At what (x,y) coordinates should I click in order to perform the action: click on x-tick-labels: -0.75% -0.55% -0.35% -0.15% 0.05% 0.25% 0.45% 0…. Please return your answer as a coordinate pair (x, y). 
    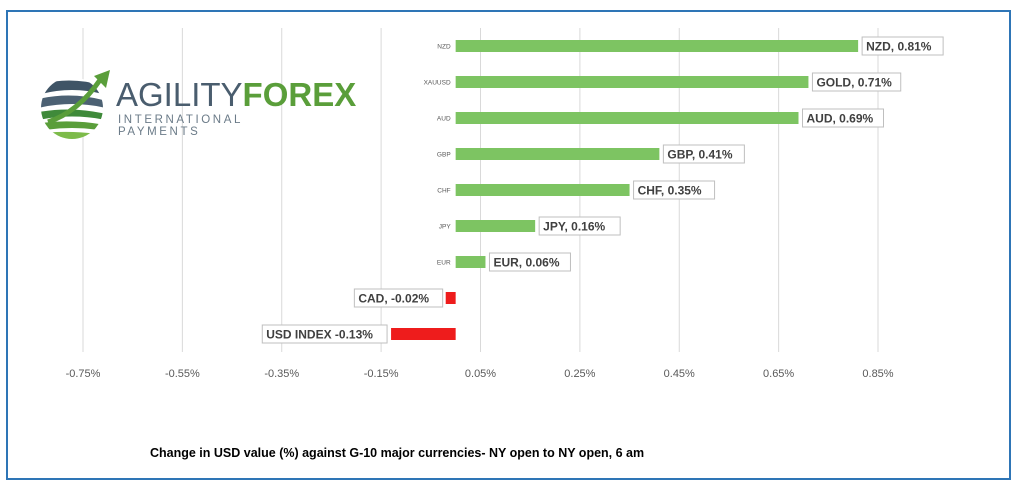
    Looking at the image, I should click on (480, 374).